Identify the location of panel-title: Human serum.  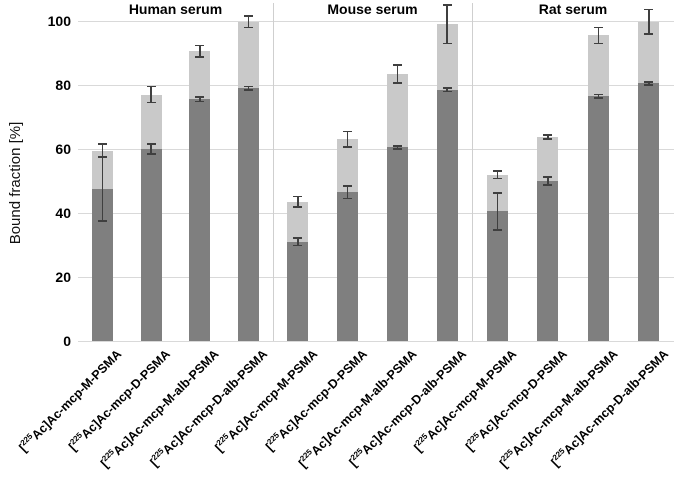
(175, 9).